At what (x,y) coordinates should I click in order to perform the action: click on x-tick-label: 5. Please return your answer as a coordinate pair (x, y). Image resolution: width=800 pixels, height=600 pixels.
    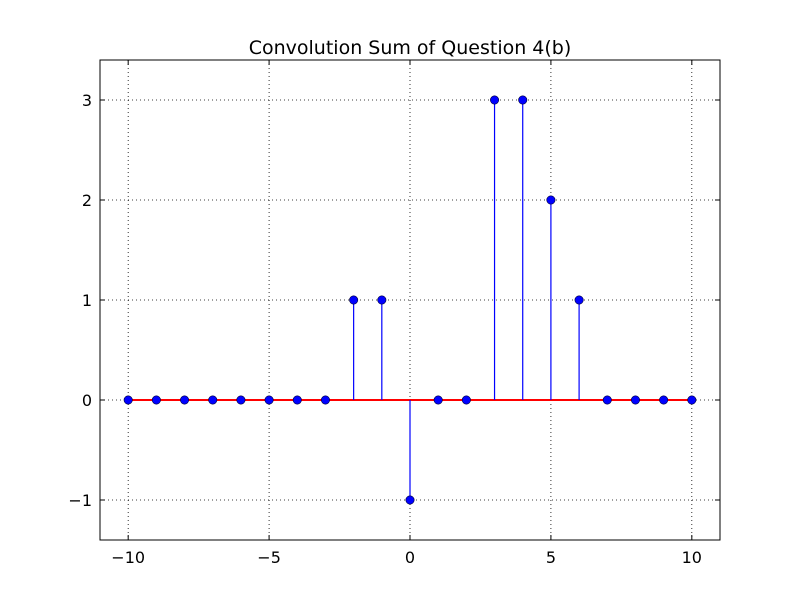
    Looking at the image, I should click on (551, 557).